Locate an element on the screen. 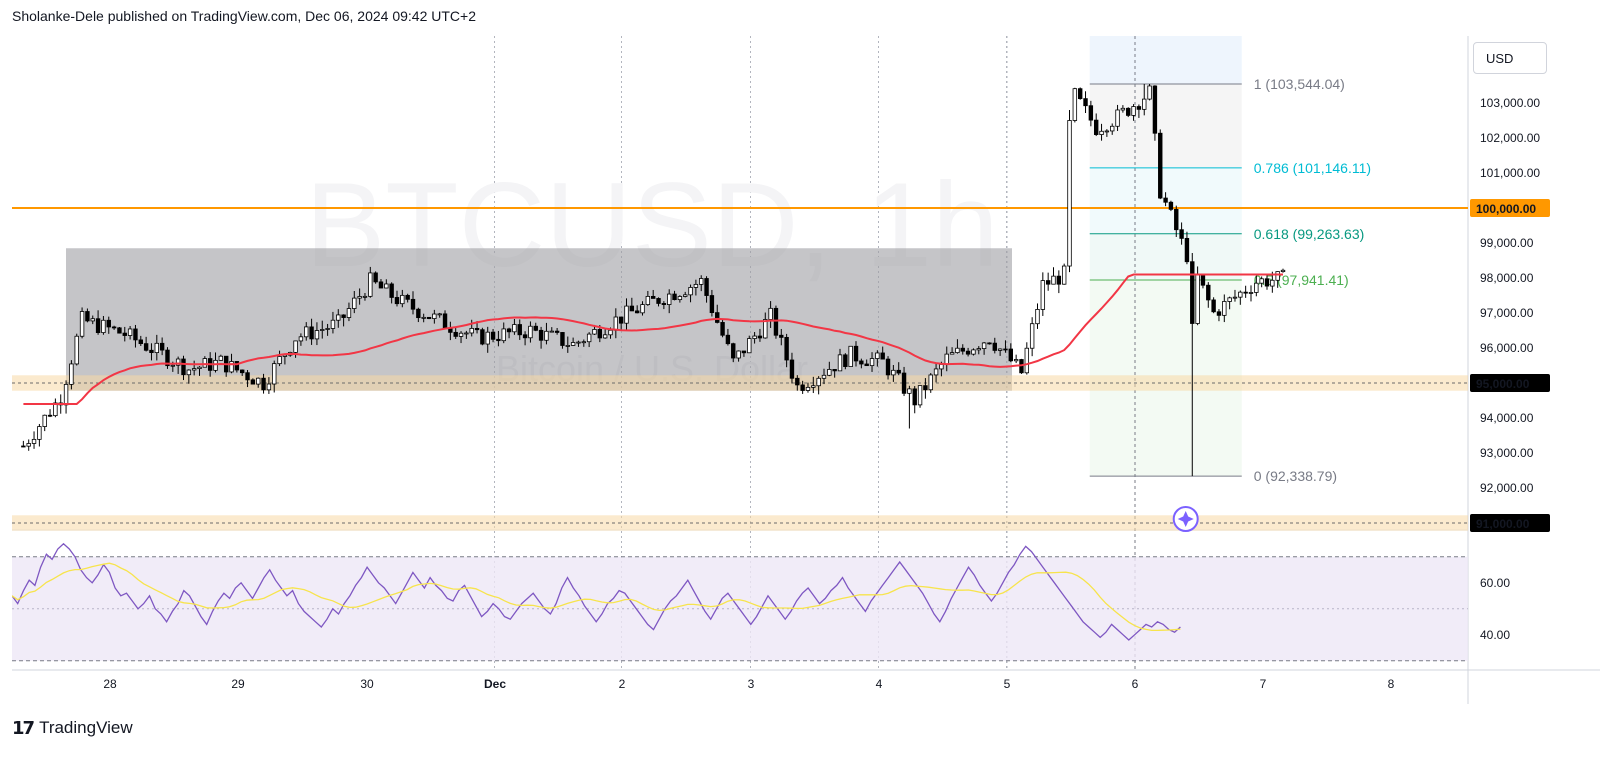 This screenshot has height=765, width=1600. price-tick-101000: 101,000.00 is located at coordinates (1510, 173).